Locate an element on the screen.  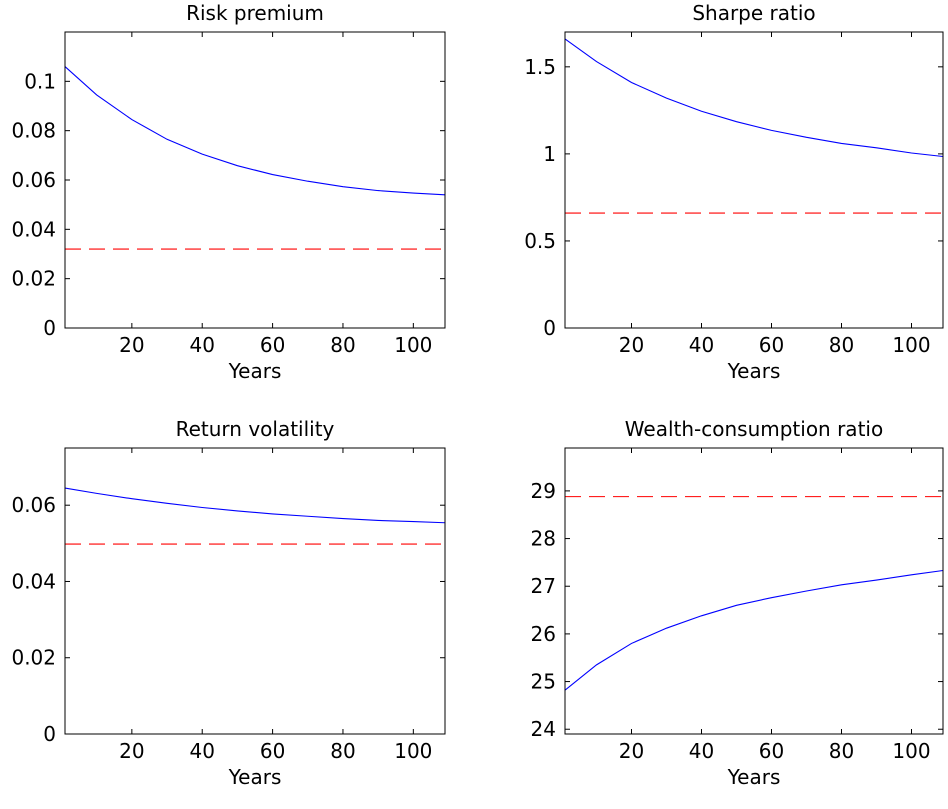
subplot-title: Risk premium is located at coordinates (255, 13).